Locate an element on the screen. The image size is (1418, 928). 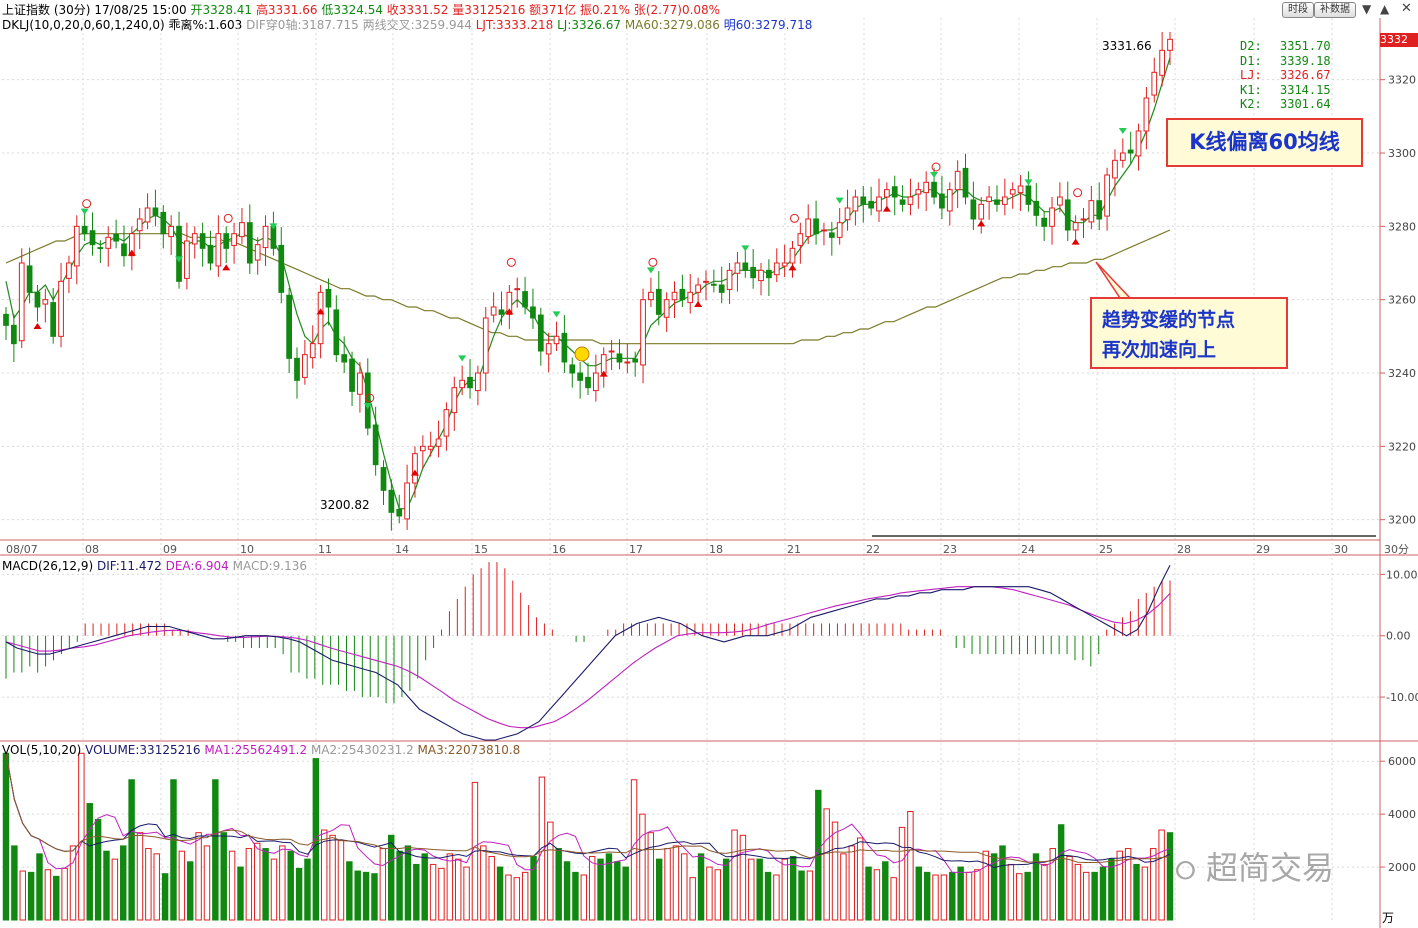
date-tick-label: 10 is located at coordinates (247, 549).